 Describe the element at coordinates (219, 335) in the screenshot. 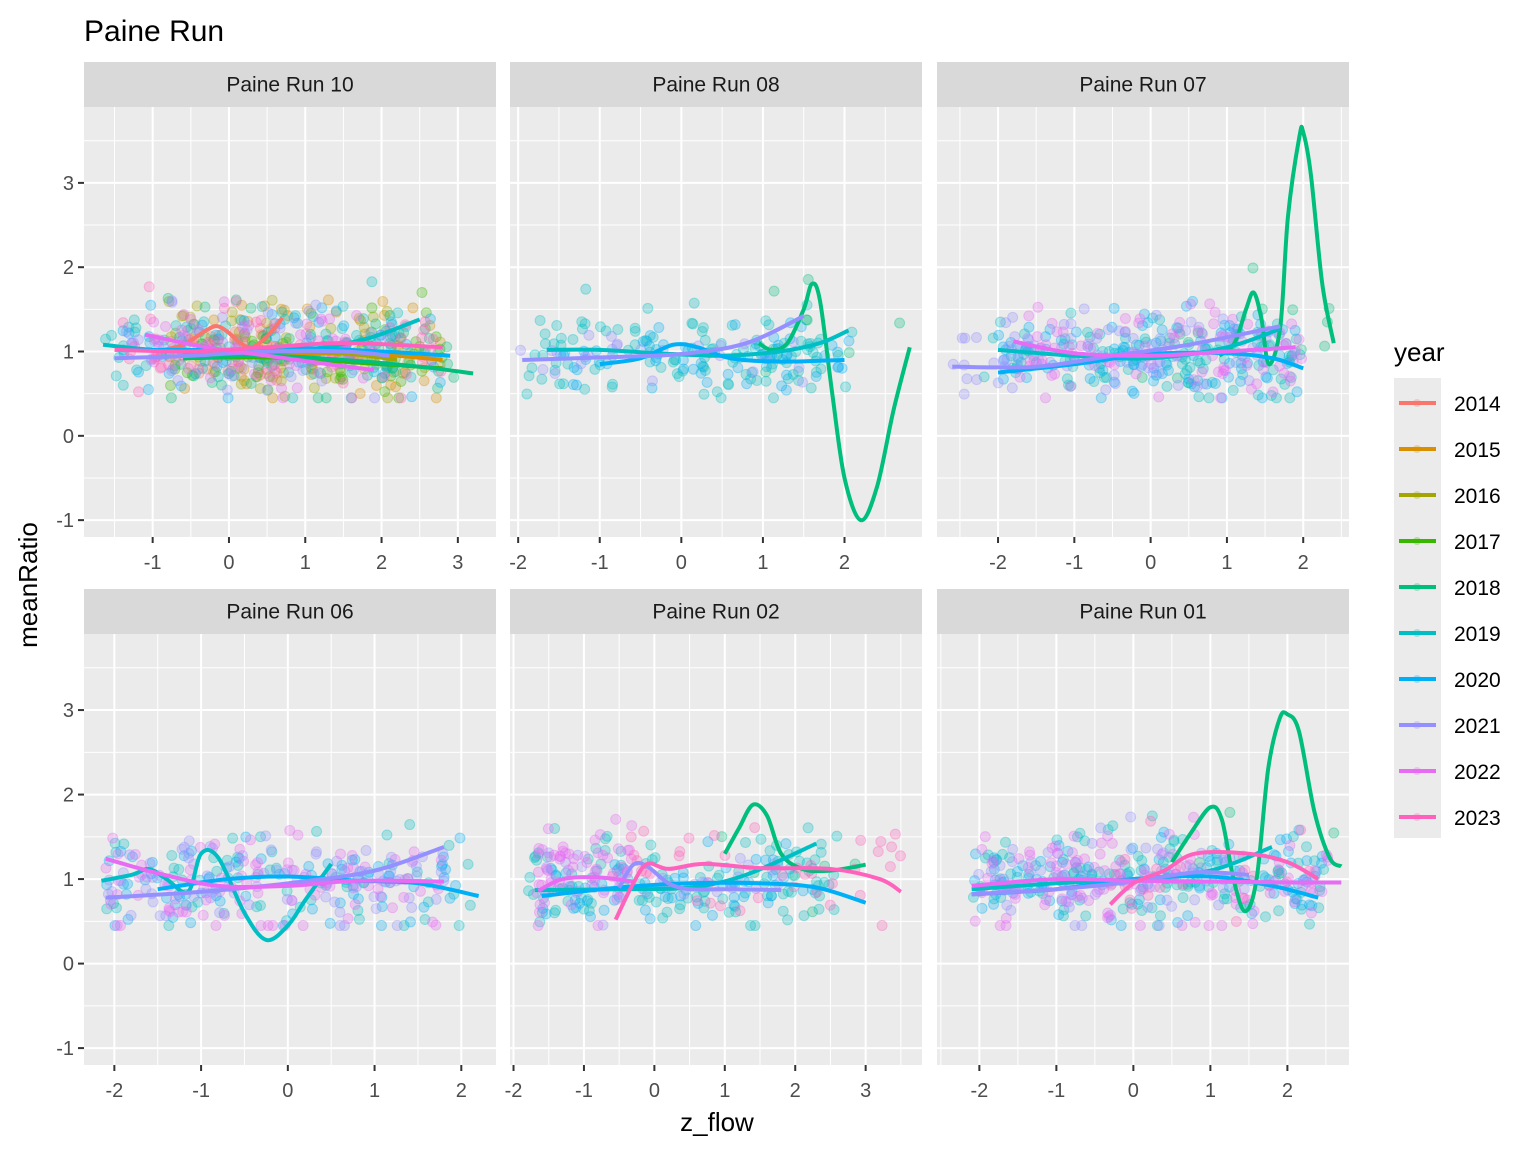

I see `smooth-line-2014` at that location.